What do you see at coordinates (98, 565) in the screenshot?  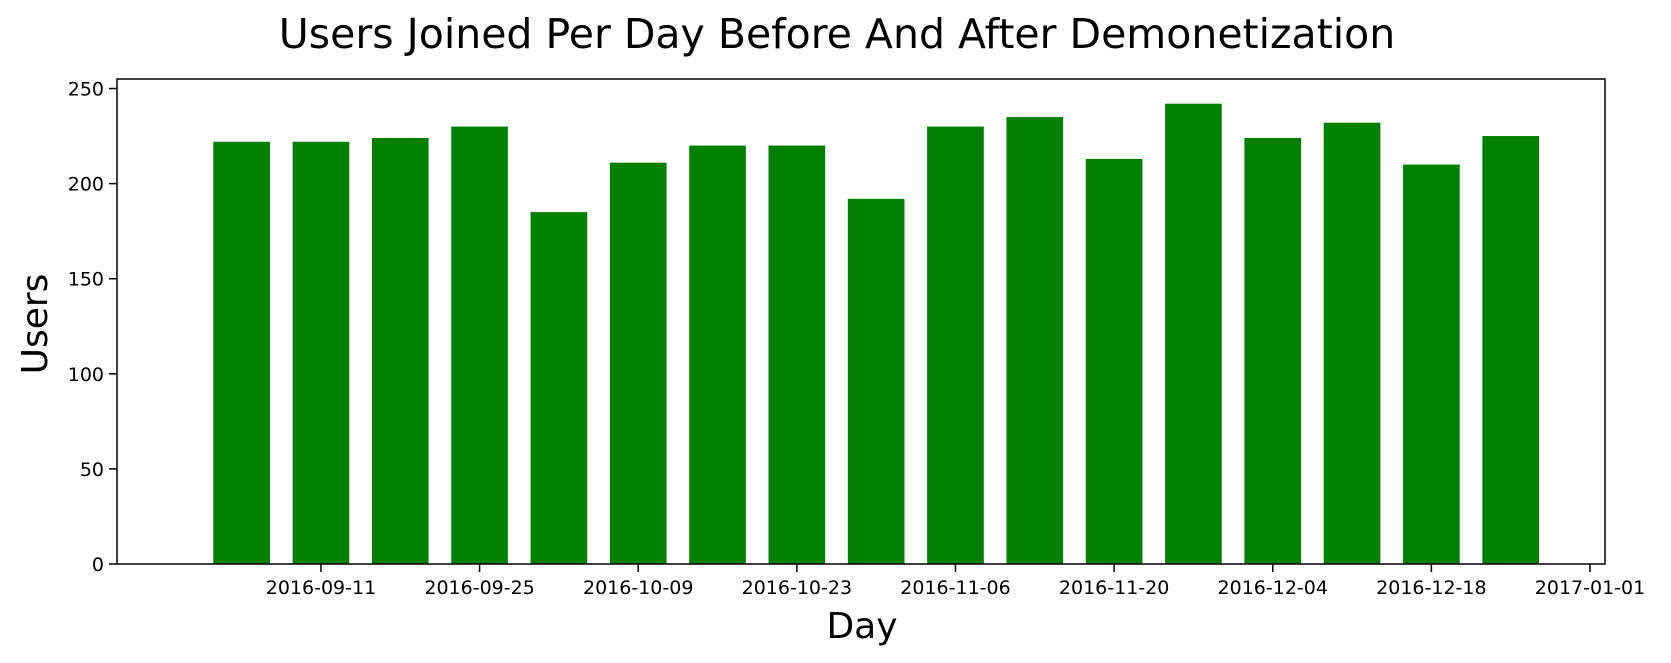 I see `y-tick-label: 0` at bounding box center [98, 565].